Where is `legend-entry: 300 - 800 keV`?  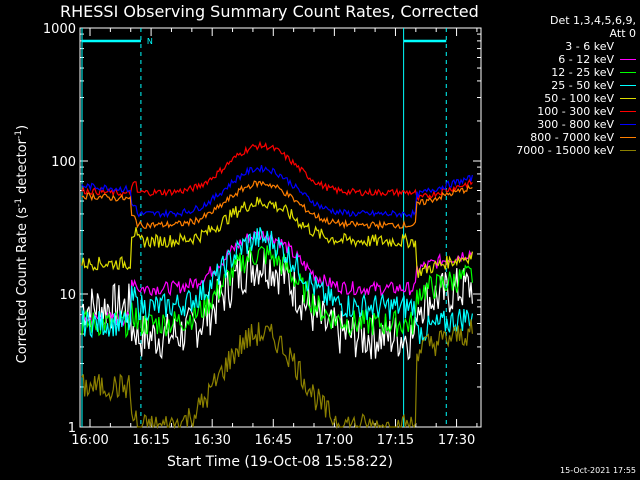
legend-entry: 300 - 800 keV is located at coordinates (561, 124).